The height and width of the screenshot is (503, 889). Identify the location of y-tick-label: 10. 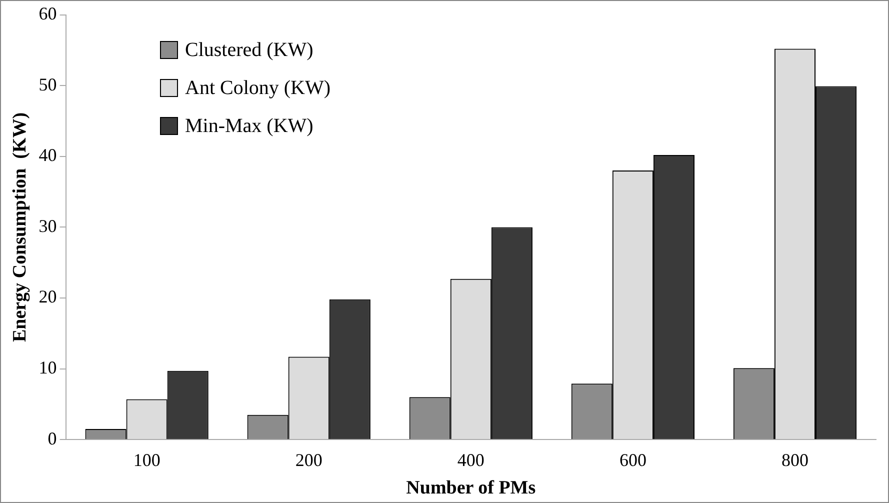
(47, 368).